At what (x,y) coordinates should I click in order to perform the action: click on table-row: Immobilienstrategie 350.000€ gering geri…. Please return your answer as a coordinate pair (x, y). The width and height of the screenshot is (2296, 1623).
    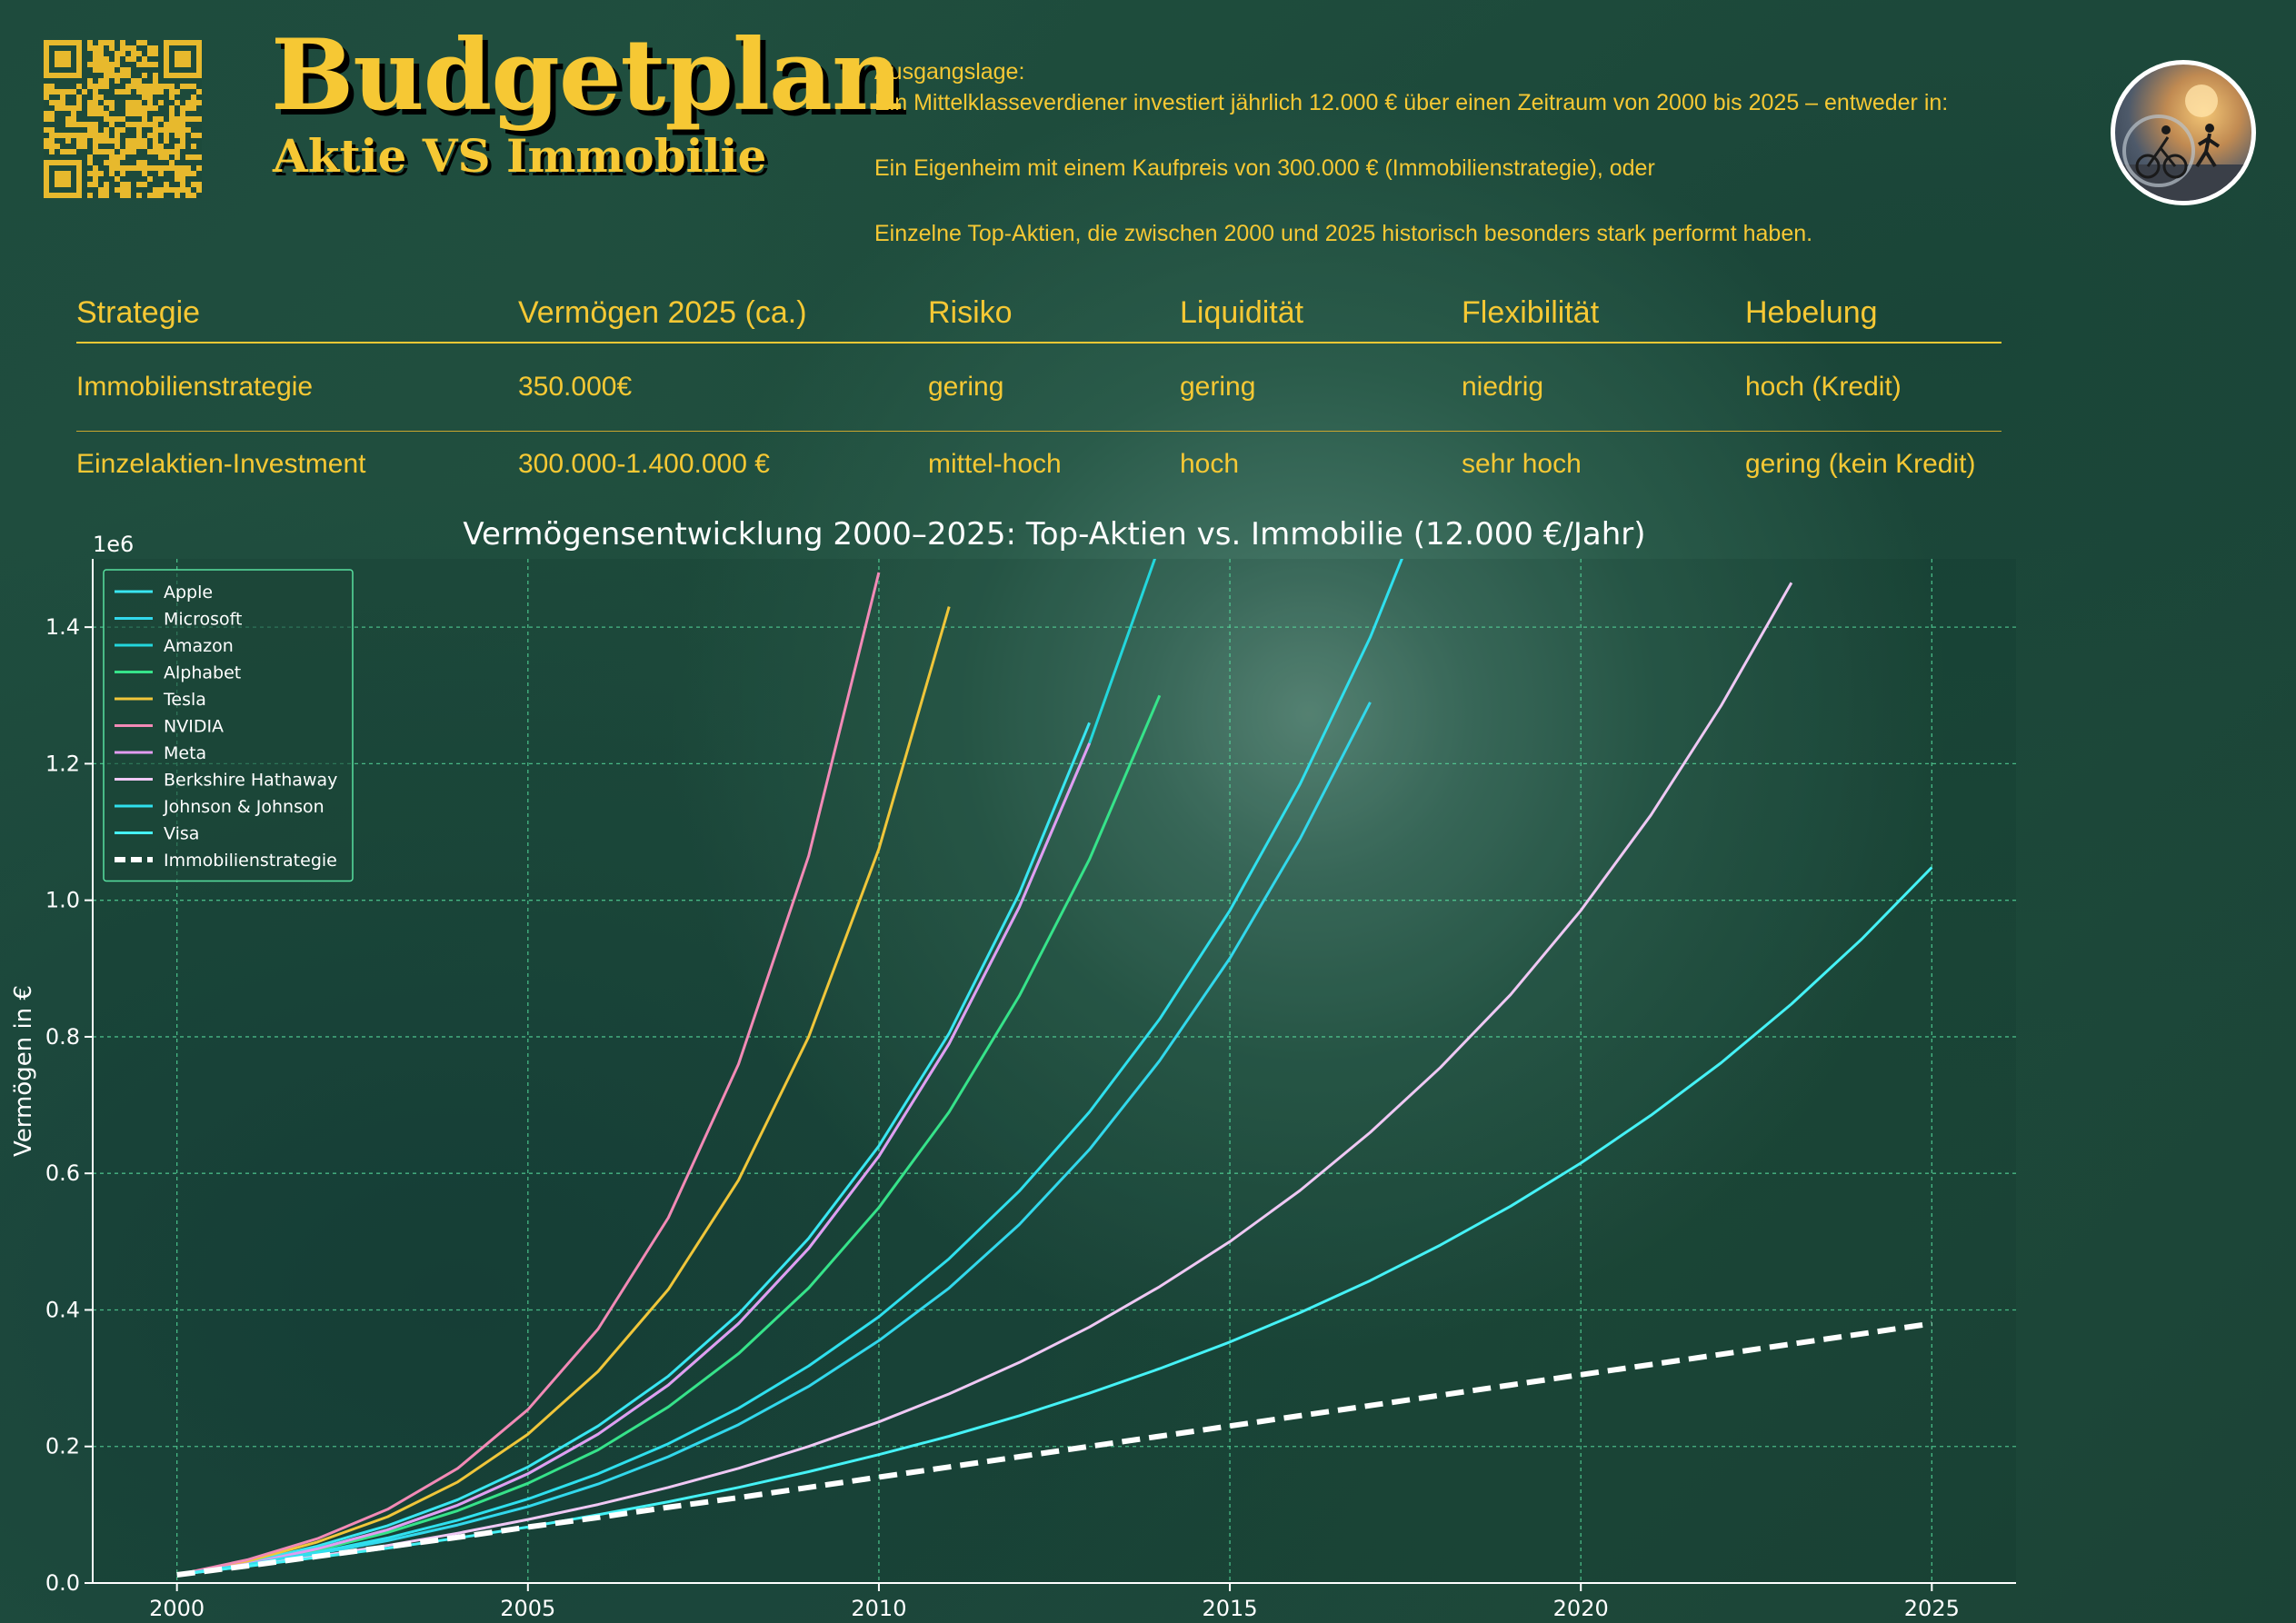
    Looking at the image, I should click on (1039, 388).